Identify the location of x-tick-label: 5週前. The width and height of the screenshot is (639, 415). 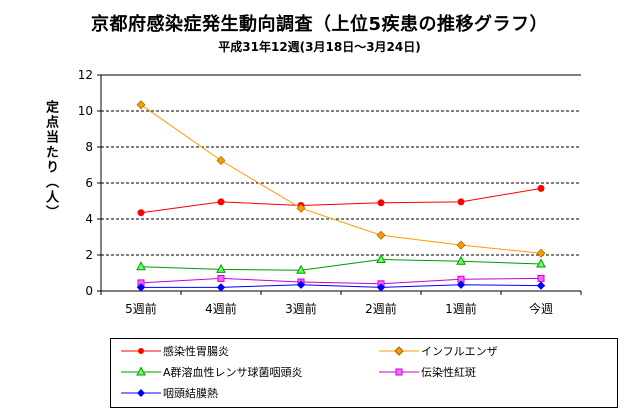
(141, 308).